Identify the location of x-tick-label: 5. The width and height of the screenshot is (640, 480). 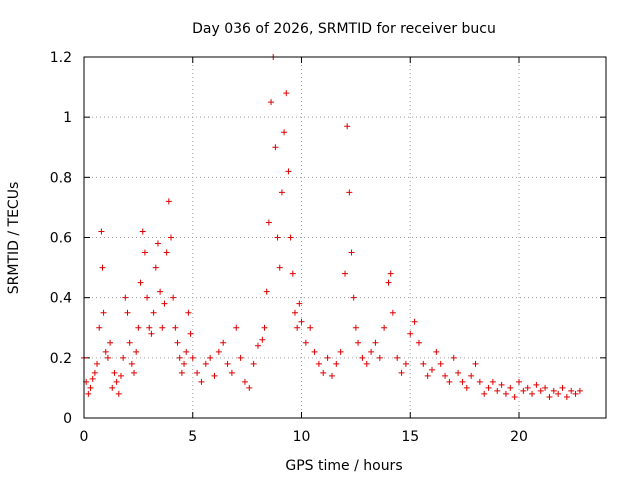
(192, 437).